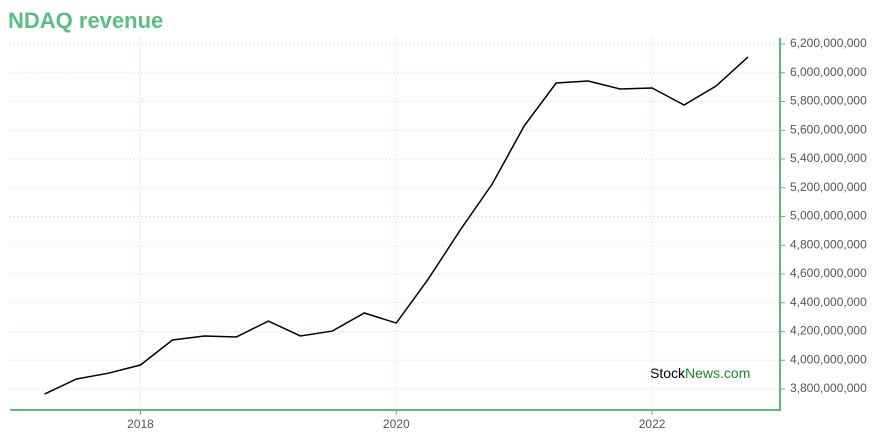 The width and height of the screenshot is (880, 445). Describe the element at coordinates (828, 158) in the screenshot. I see `y-tick-label: 5,400,000,000` at that location.